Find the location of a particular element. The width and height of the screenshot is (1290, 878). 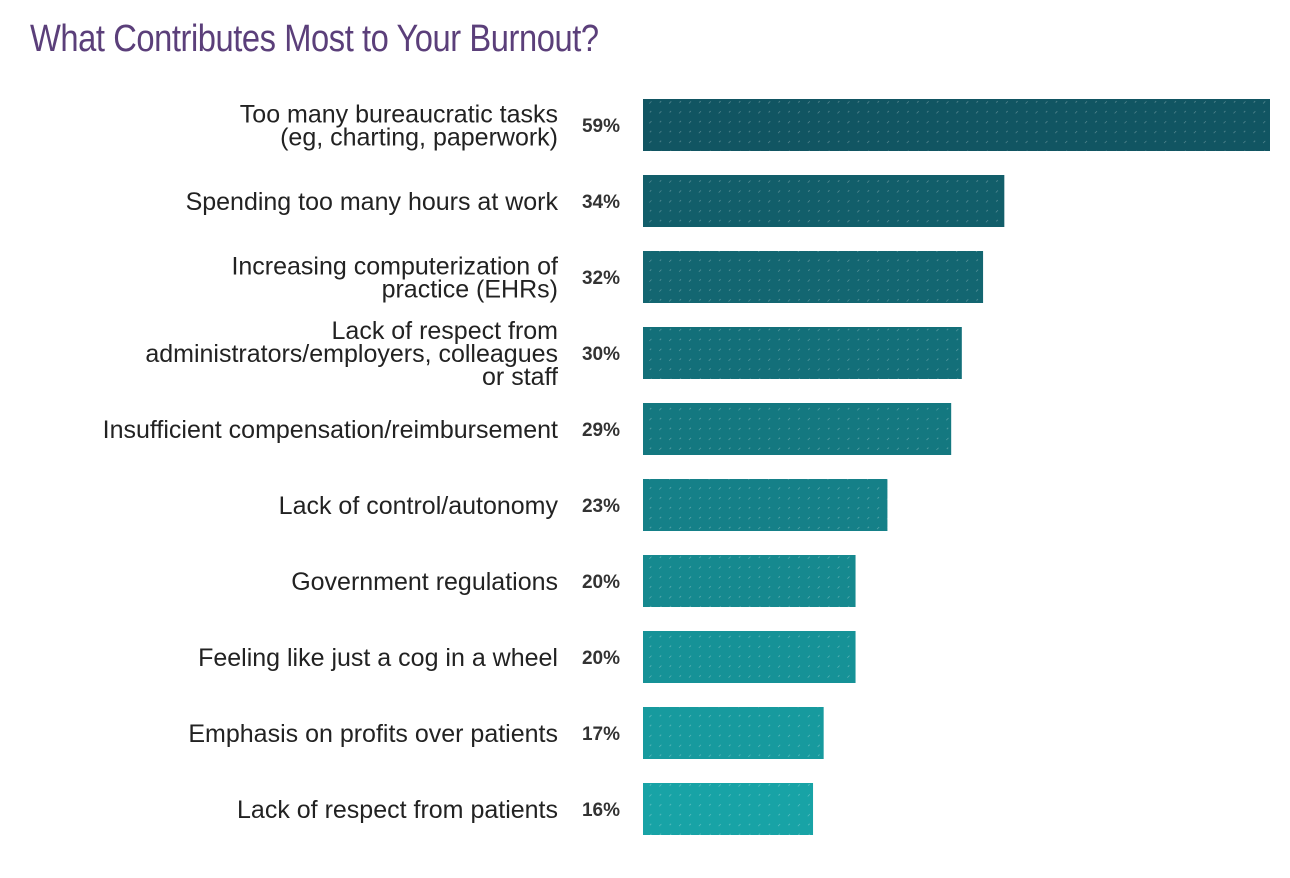

value-label: 17% is located at coordinates (601, 734).